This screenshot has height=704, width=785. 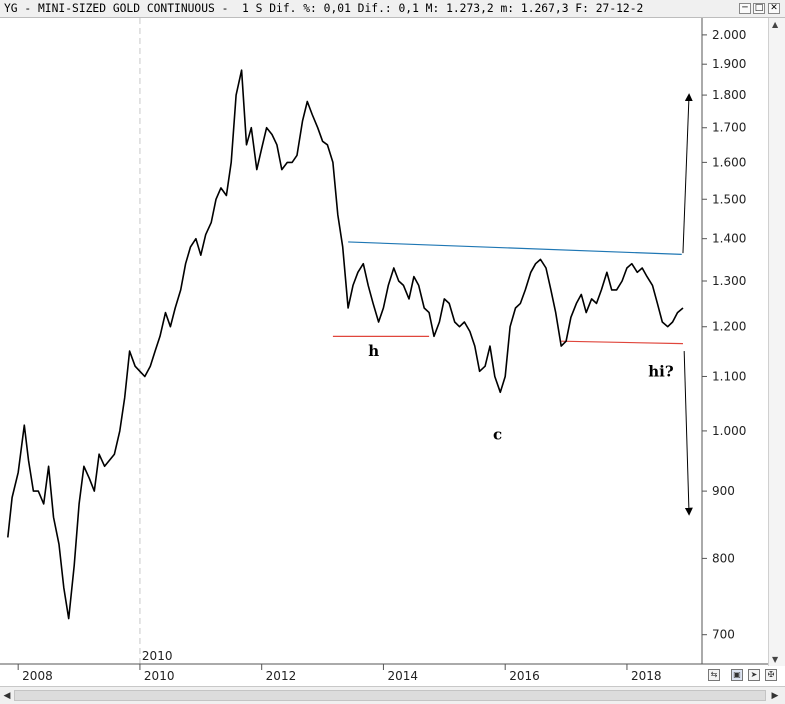 What do you see at coordinates (159, 676) in the screenshot?
I see `x-tick-label: 2010` at bounding box center [159, 676].